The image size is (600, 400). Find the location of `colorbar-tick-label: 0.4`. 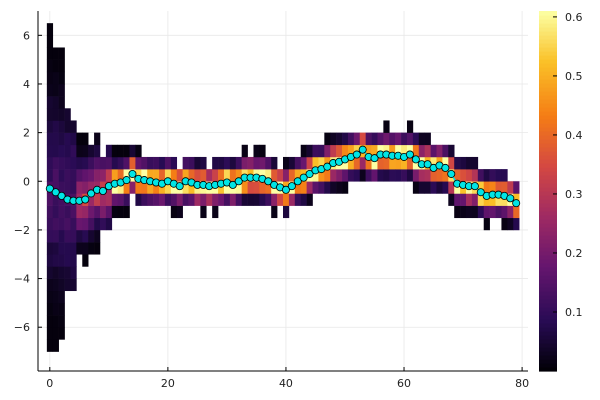

colorbar-tick-label: 0.4 is located at coordinates (574, 135).